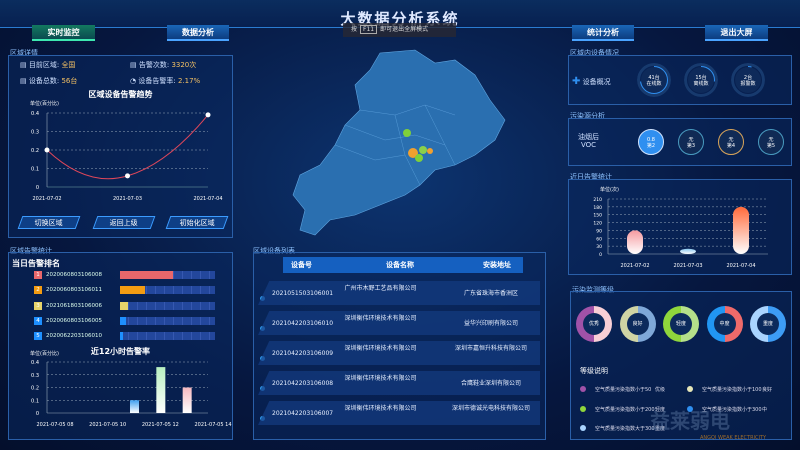 This screenshot has height=450, width=800. What do you see at coordinates (134, 81) in the screenshot?
I see `pie-icon: ◔` at bounding box center [134, 81].